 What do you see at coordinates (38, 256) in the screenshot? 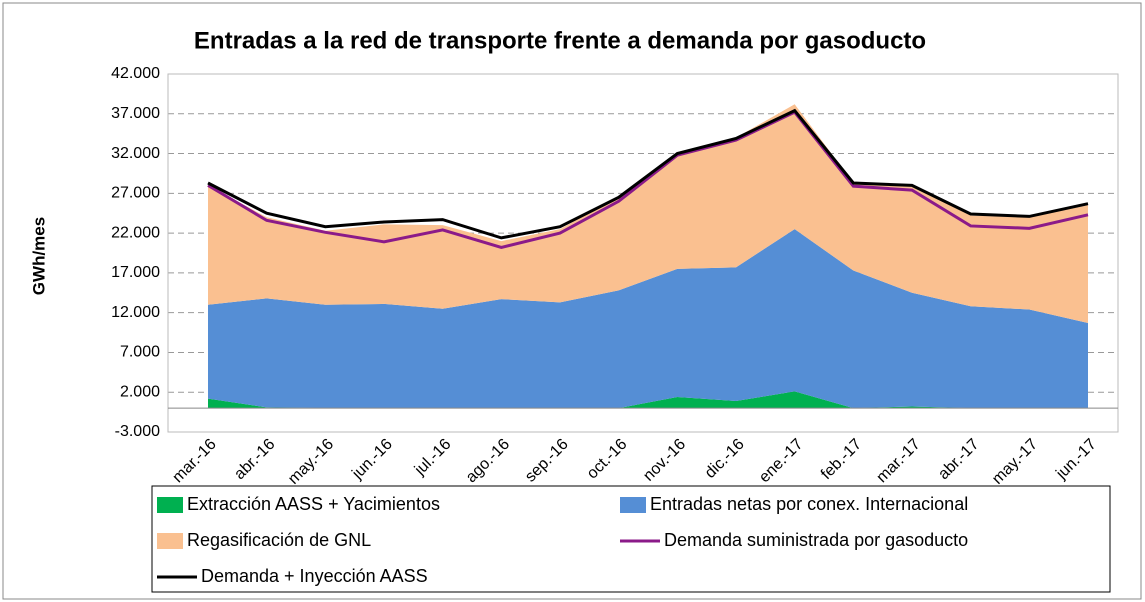
I see `y-axis-label: GWh/mes` at bounding box center [38, 256].